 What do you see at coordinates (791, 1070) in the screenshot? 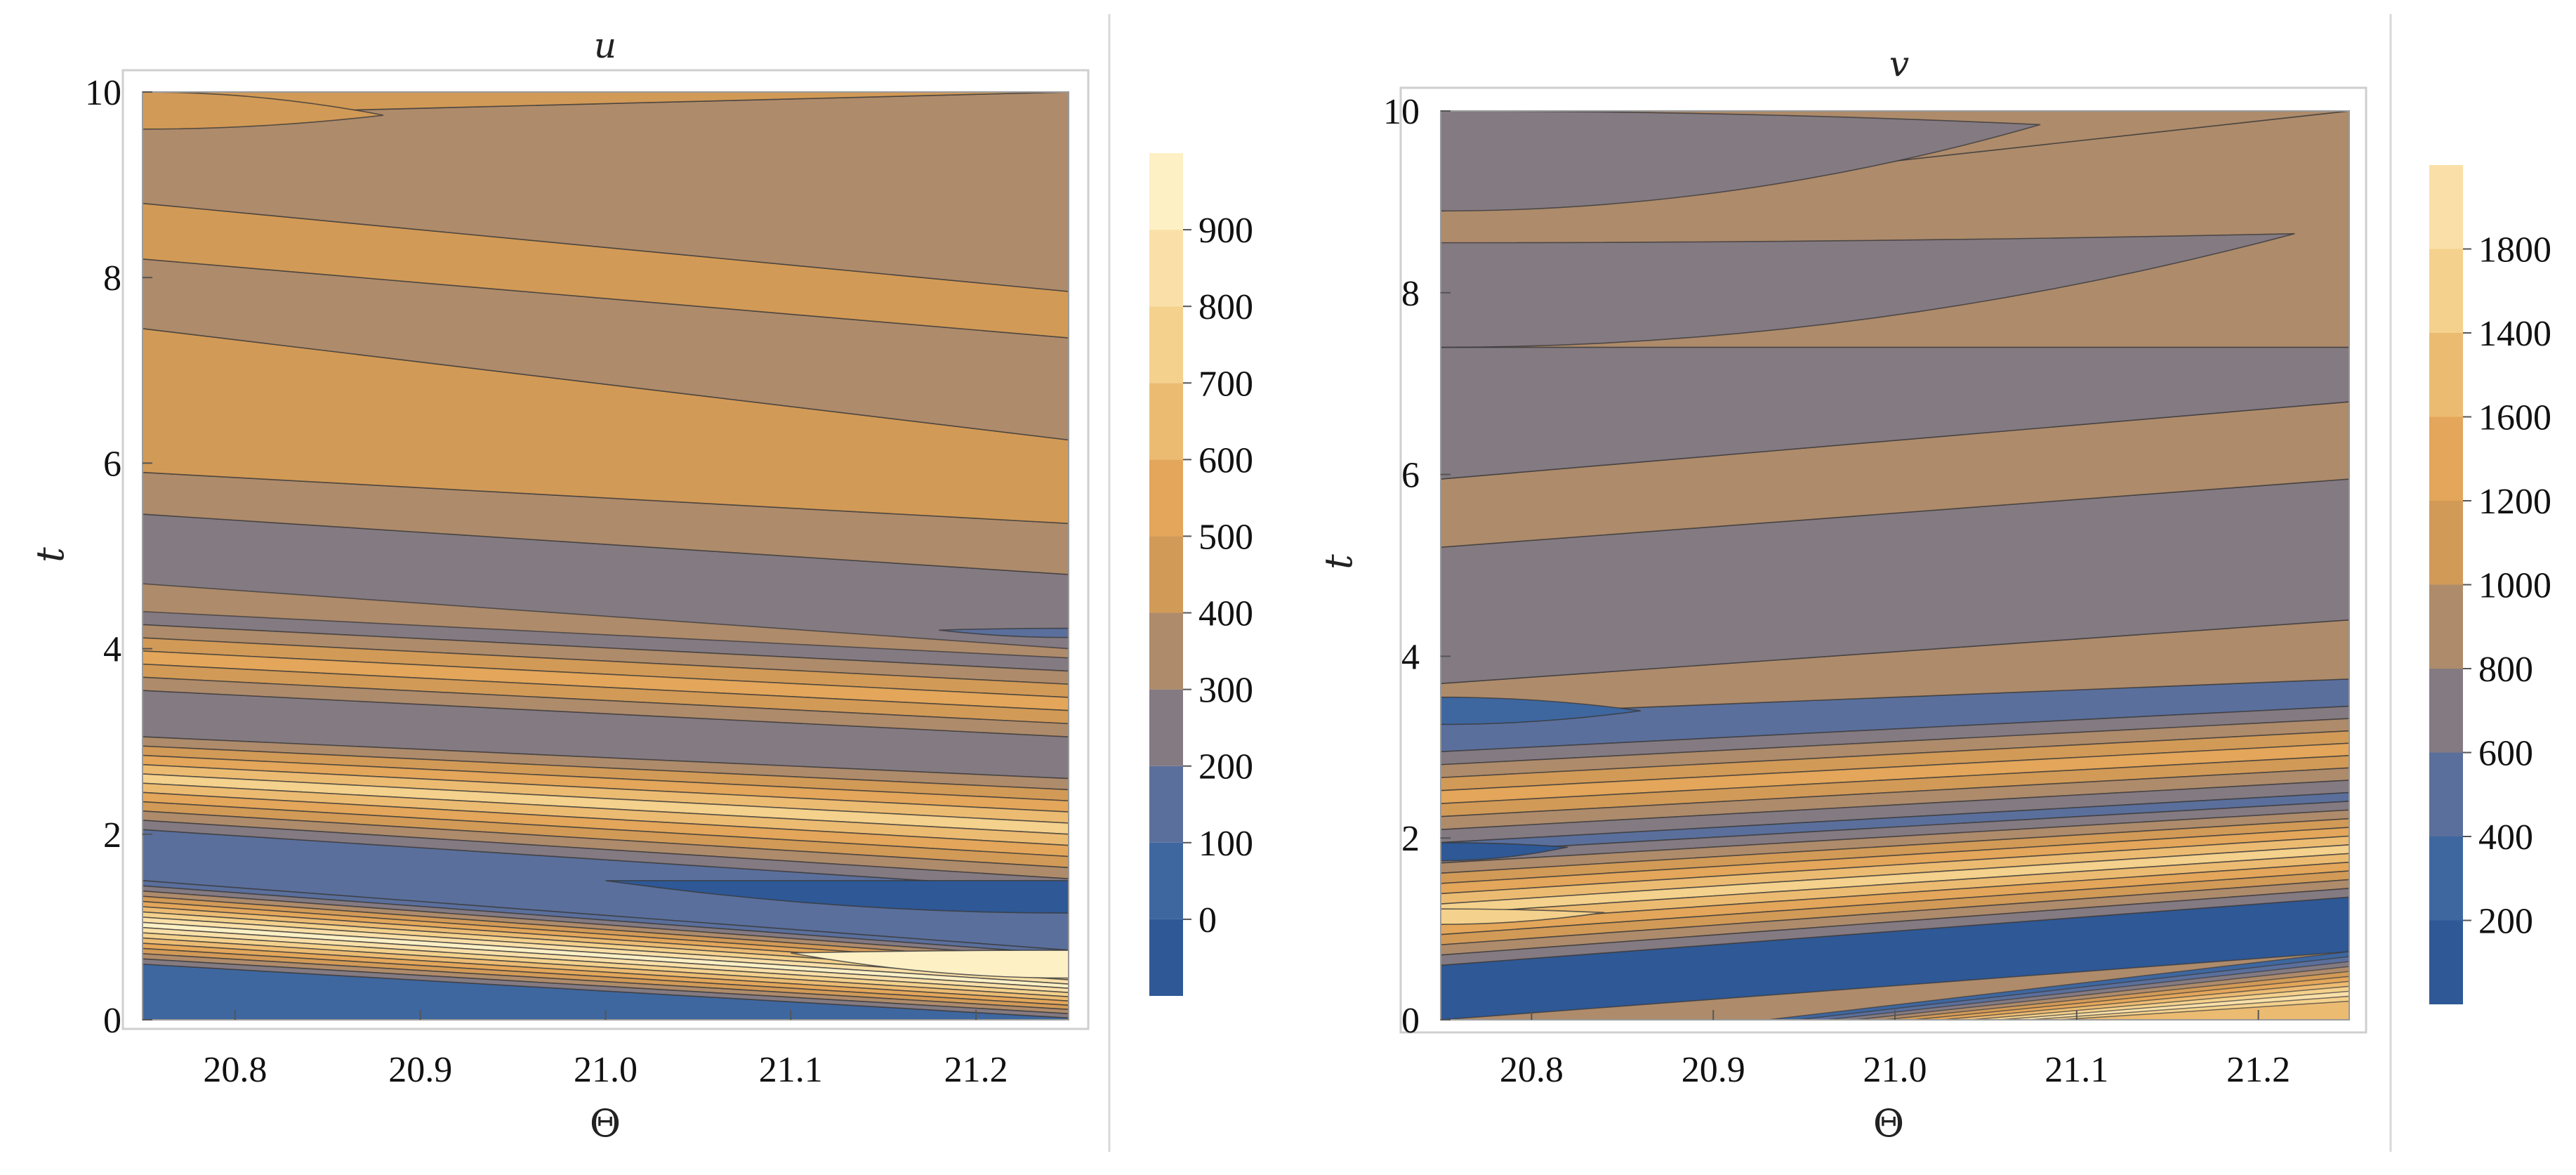
I see `u-x-tick-label-4: 21.1` at bounding box center [791, 1070].